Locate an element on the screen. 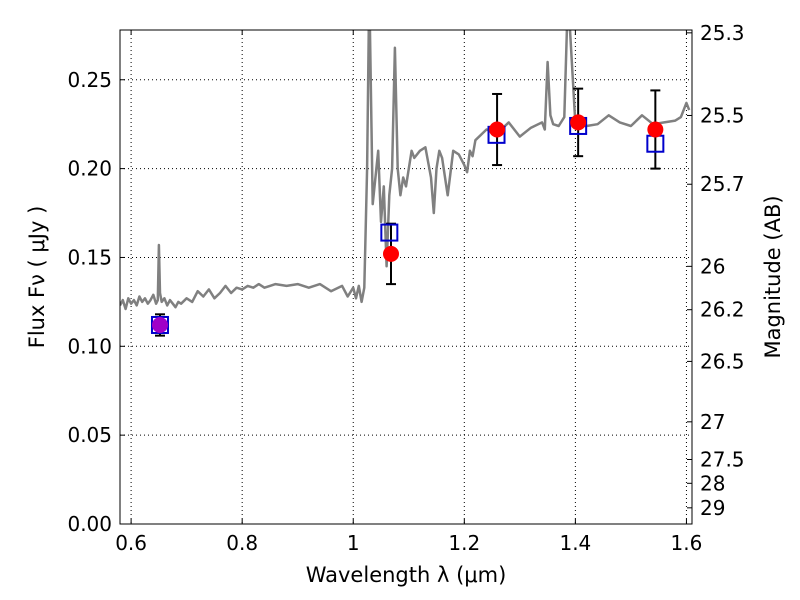 The height and width of the screenshot is (600, 800). x-tick-label: 1.6 is located at coordinates (687, 543).